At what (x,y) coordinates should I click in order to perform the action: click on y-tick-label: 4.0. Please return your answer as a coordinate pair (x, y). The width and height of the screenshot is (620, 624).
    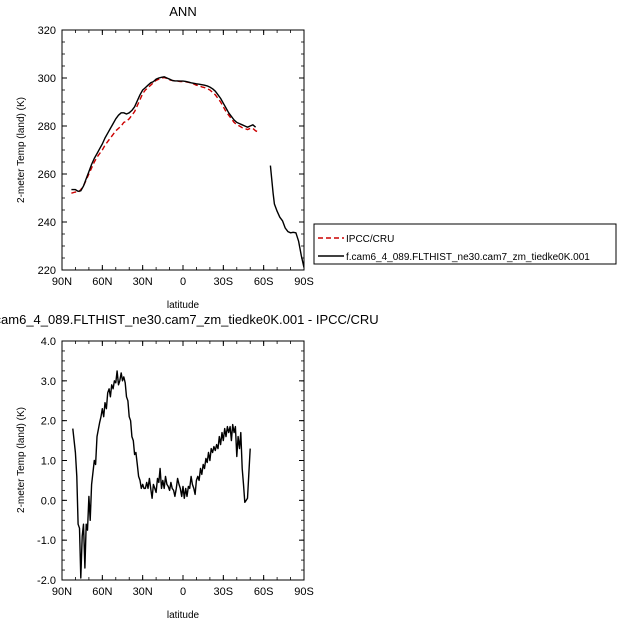
    Looking at the image, I should click on (48, 342).